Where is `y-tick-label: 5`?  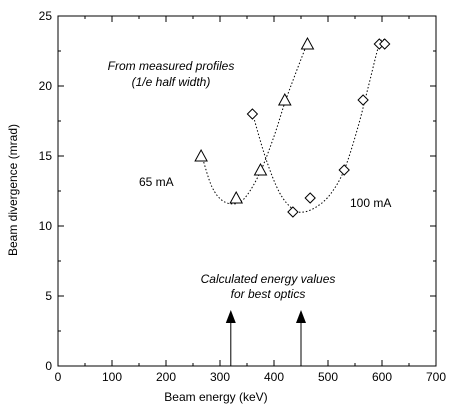 y-tick-label: 5 is located at coordinates (48, 296).